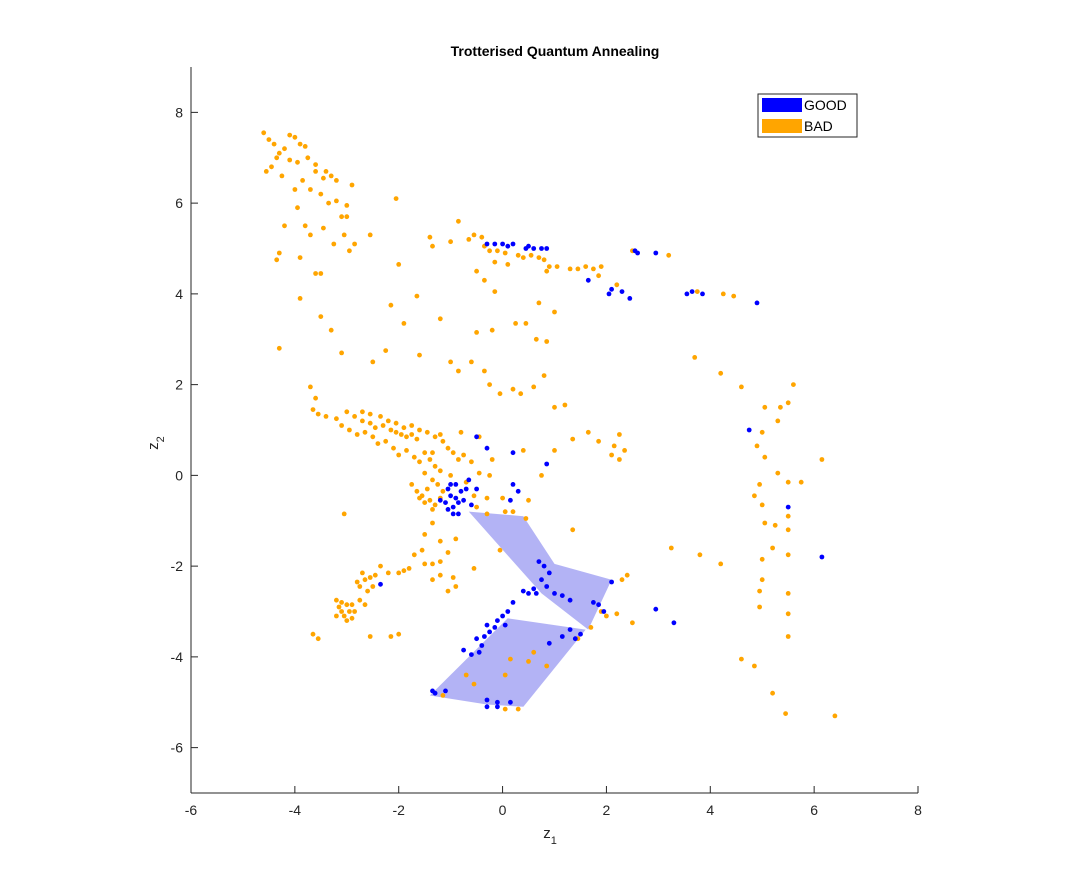  What do you see at coordinates (507, 662) in the screenshot?
I see `region-lower` at bounding box center [507, 662].